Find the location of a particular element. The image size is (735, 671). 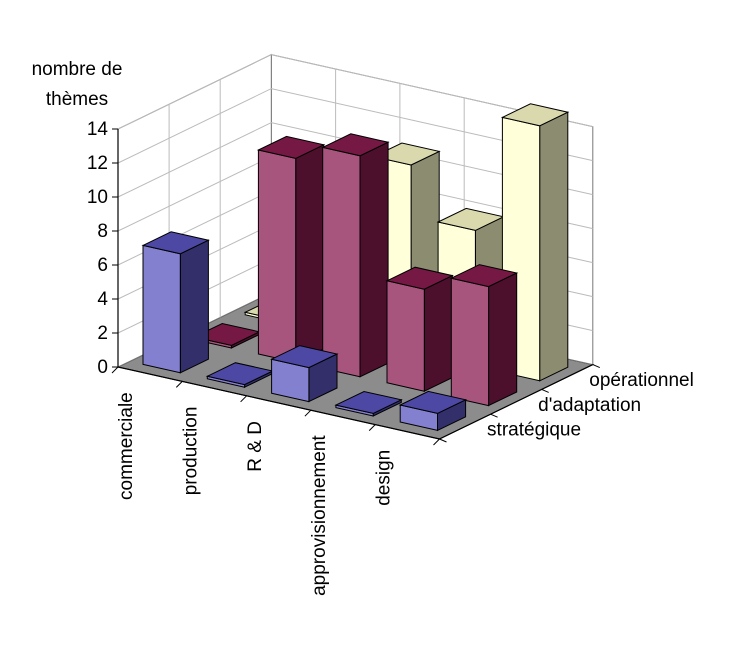

y-tick-label: 10 is located at coordinates (97, 197).